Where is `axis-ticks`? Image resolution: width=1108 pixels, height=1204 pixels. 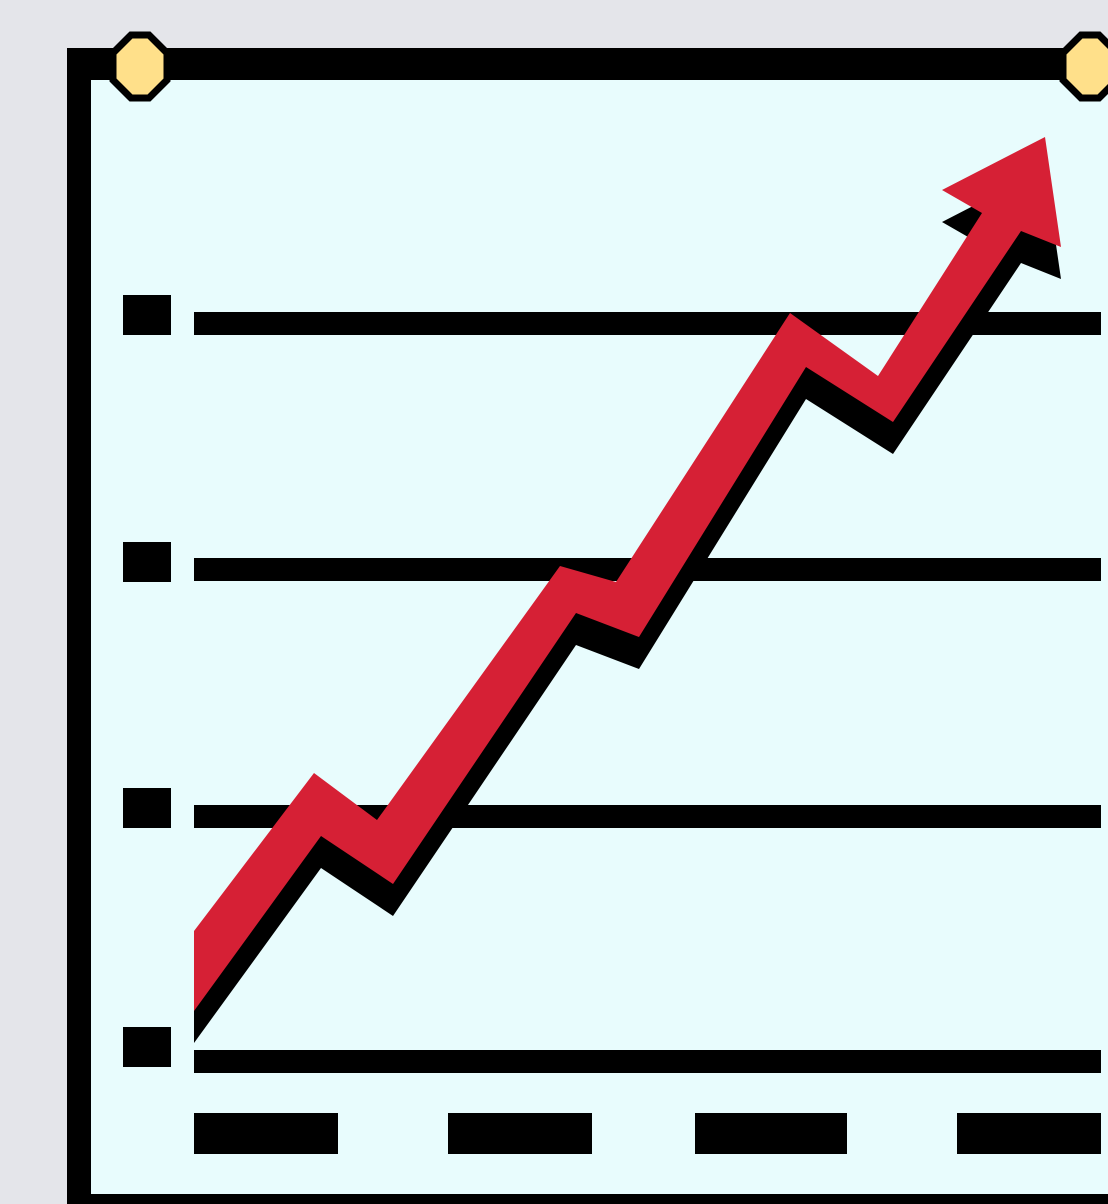 axis-ticks is located at coordinates (147, 681).